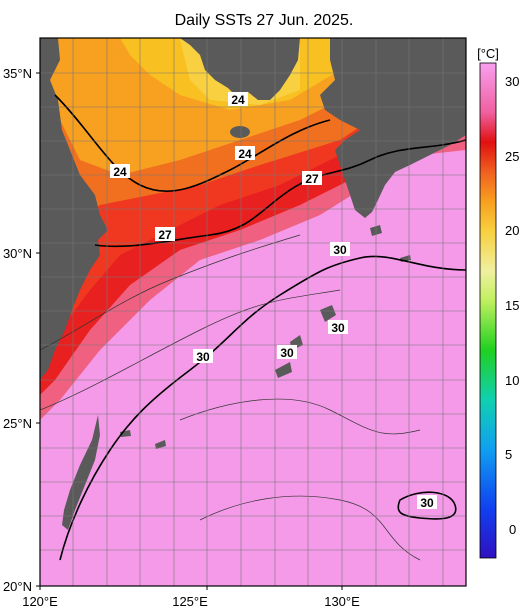 The image size is (528, 612). I want to click on map-title: Daily SSTs 27 Jun. 2025., so click(264, 20).